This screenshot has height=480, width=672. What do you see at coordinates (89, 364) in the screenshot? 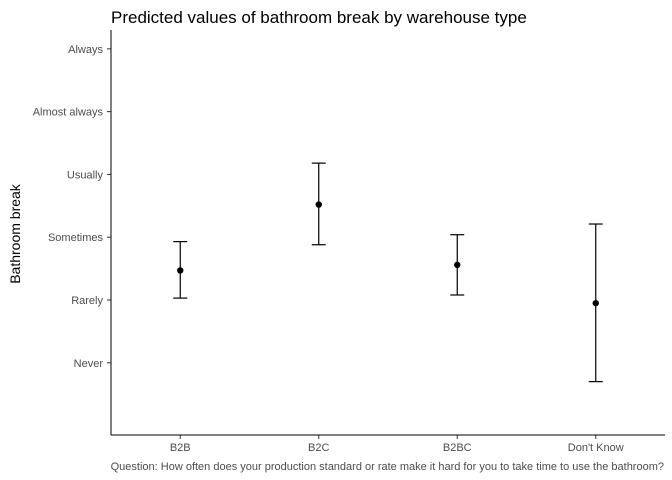
I see `y-tick-label: Never` at bounding box center [89, 364].